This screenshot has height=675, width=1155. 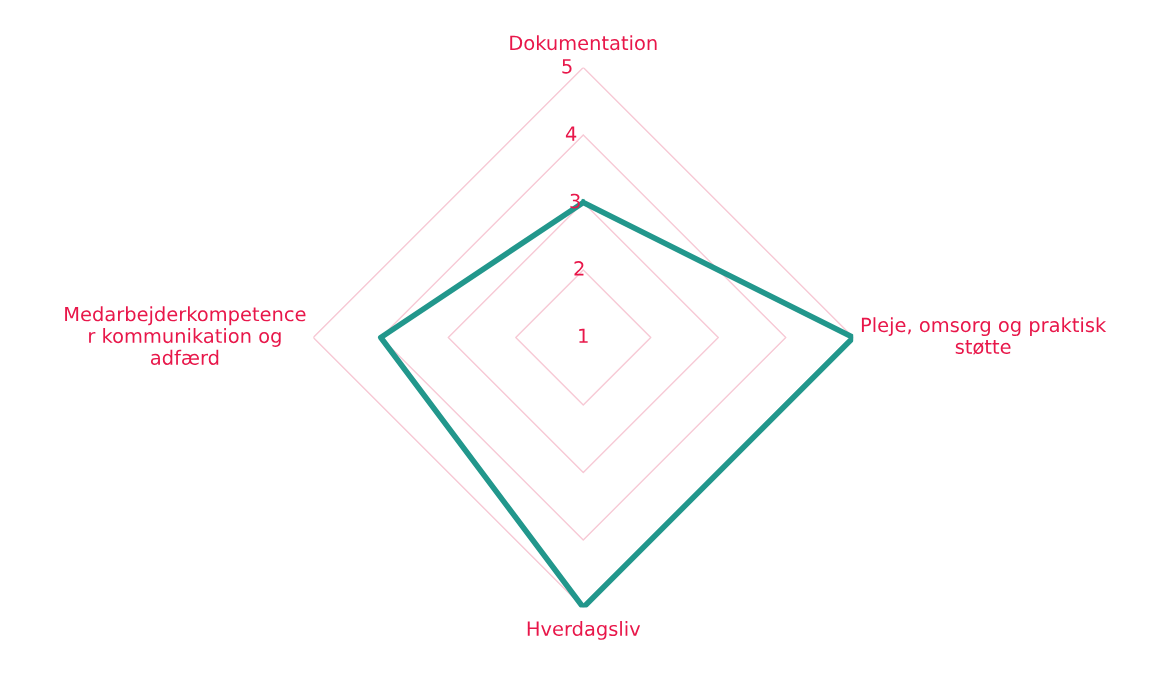 I want to click on y-tick-label: 5, so click(x=567, y=66).